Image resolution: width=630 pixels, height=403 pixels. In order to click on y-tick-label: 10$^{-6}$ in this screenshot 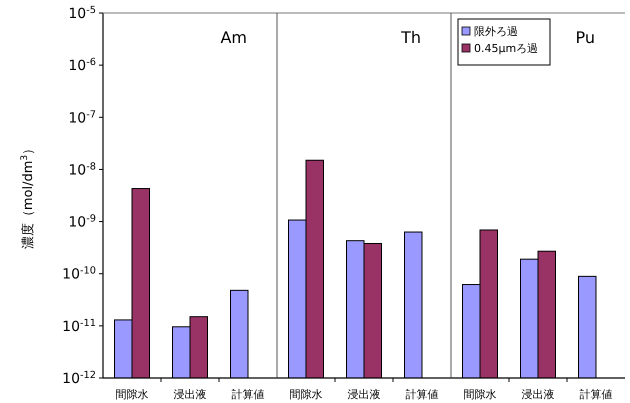, I will do `click(82, 65)`.